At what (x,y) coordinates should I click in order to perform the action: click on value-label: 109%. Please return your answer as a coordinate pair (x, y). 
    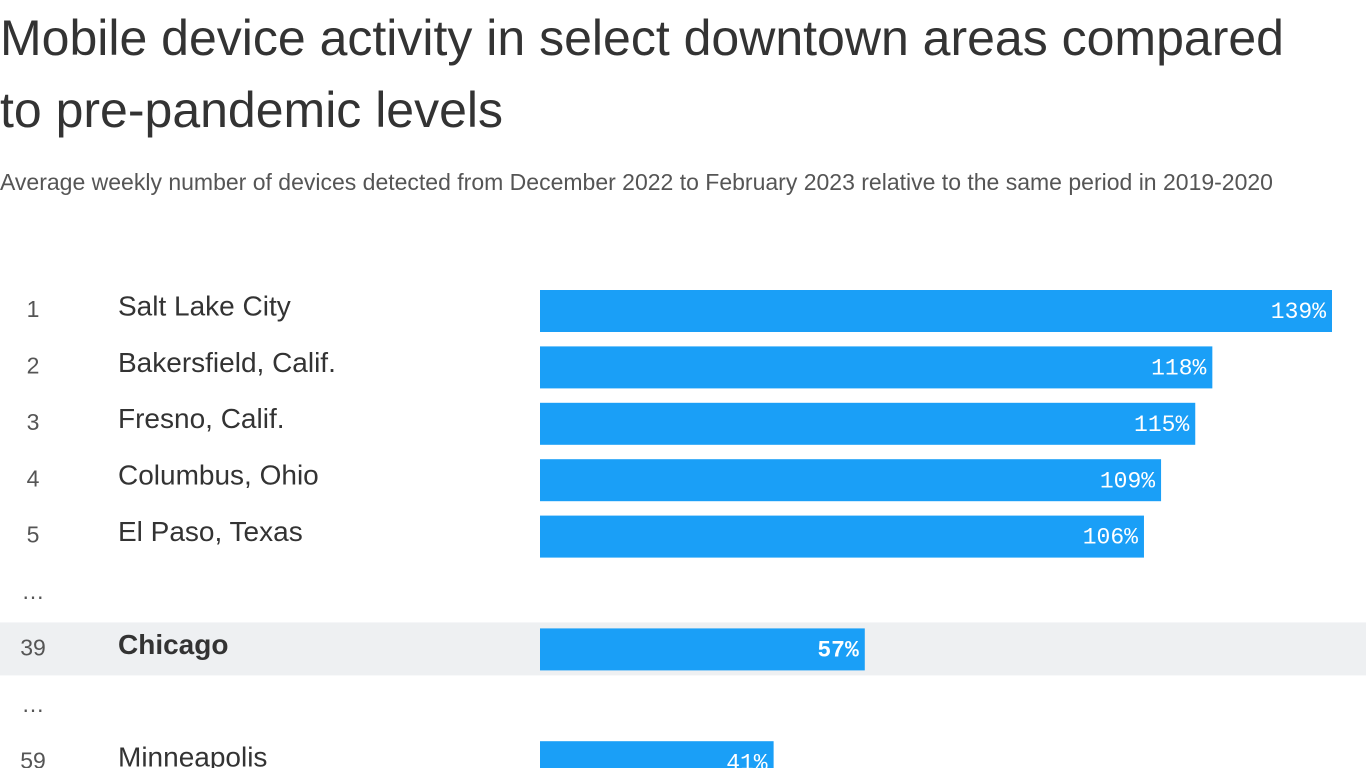
    Looking at the image, I should click on (1127, 481).